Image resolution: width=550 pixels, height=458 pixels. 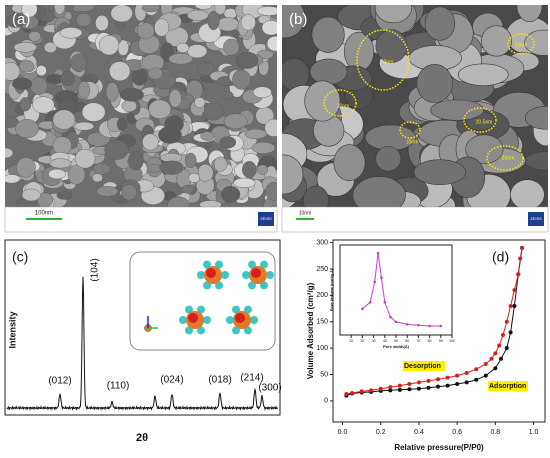 I want to click on pore-outline, so click(x=480, y=120).